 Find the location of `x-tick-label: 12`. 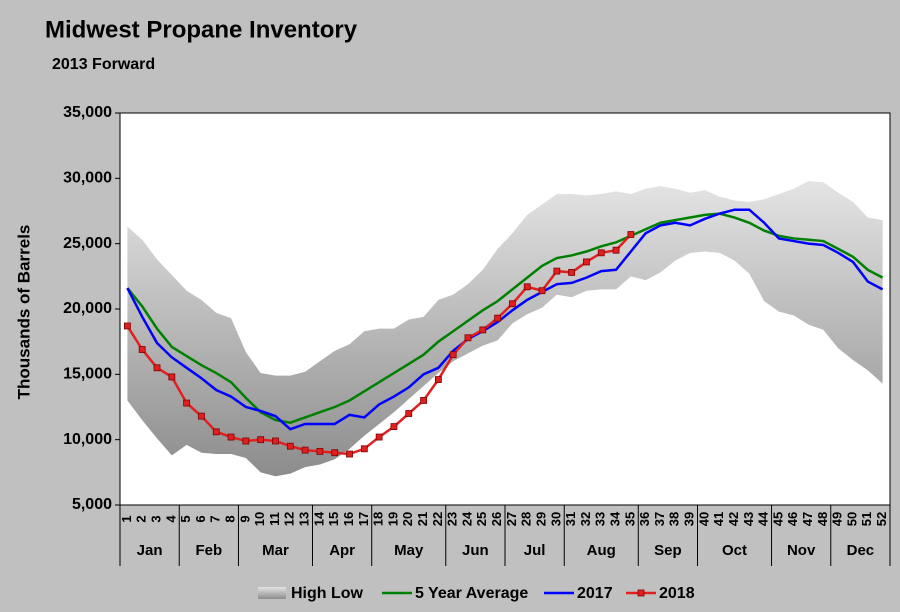

x-tick-label: 12 is located at coordinates (289, 519).